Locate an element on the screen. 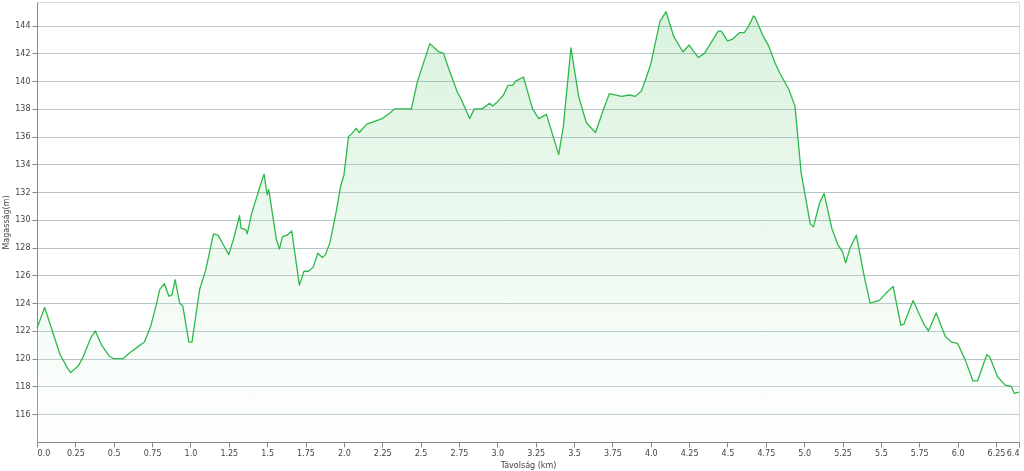 This screenshot has height=471, width=1024. y-tick-label: 128 is located at coordinates (23, 248).